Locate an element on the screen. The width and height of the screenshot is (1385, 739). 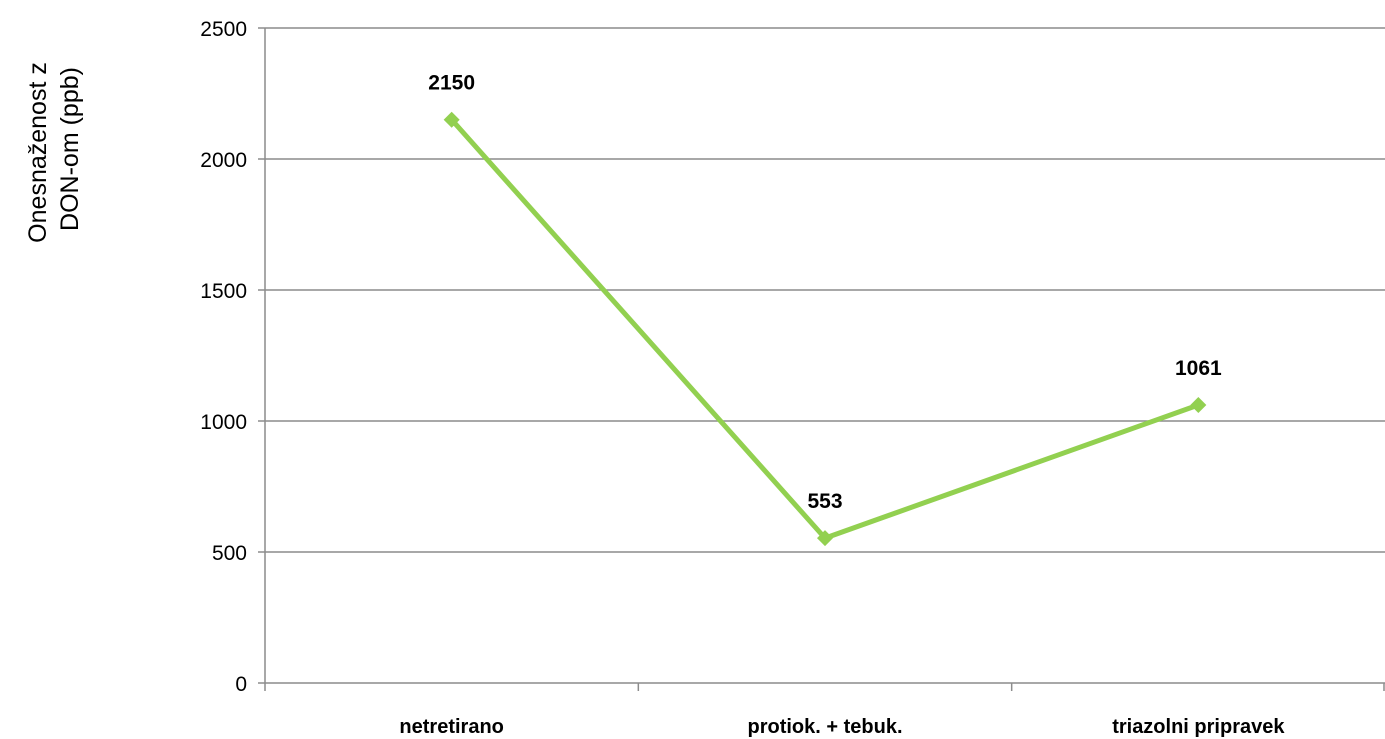
y-tick-label: 2500 is located at coordinates (223, 29).